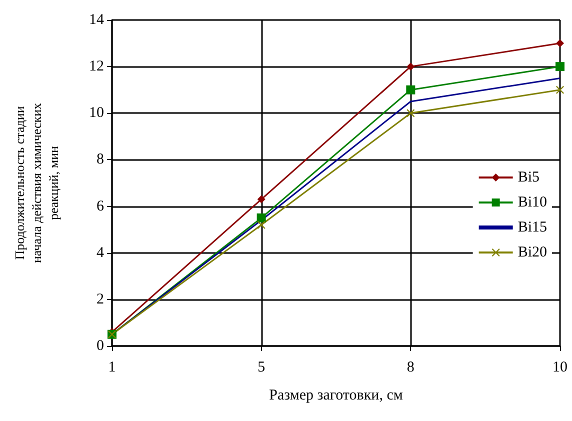  What do you see at coordinates (100, 160) in the screenshot?
I see `y-tick-label: 8` at bounding box center [100, 160].